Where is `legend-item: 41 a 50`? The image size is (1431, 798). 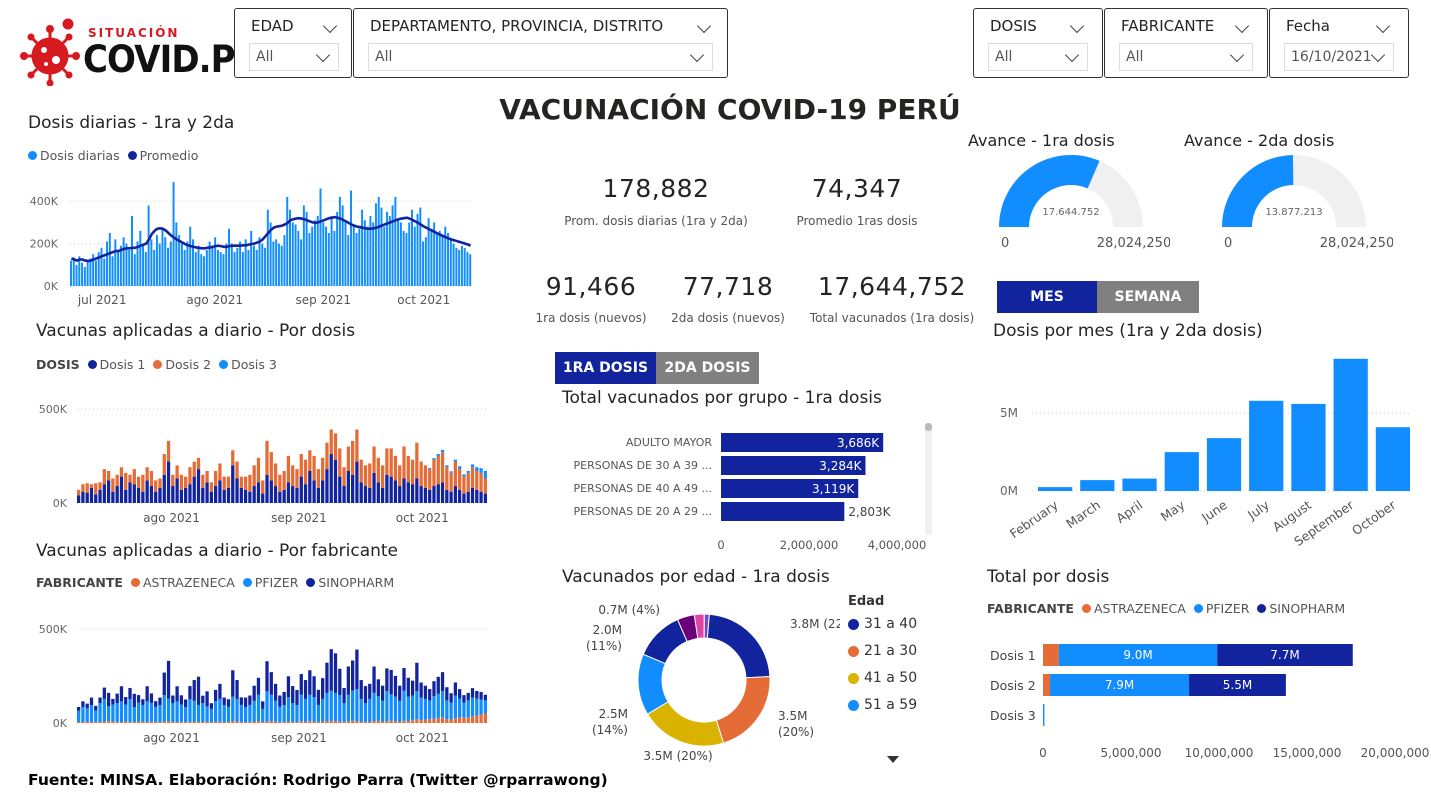
legend-item: 41 a 50 is located at coordinates (882, 678).